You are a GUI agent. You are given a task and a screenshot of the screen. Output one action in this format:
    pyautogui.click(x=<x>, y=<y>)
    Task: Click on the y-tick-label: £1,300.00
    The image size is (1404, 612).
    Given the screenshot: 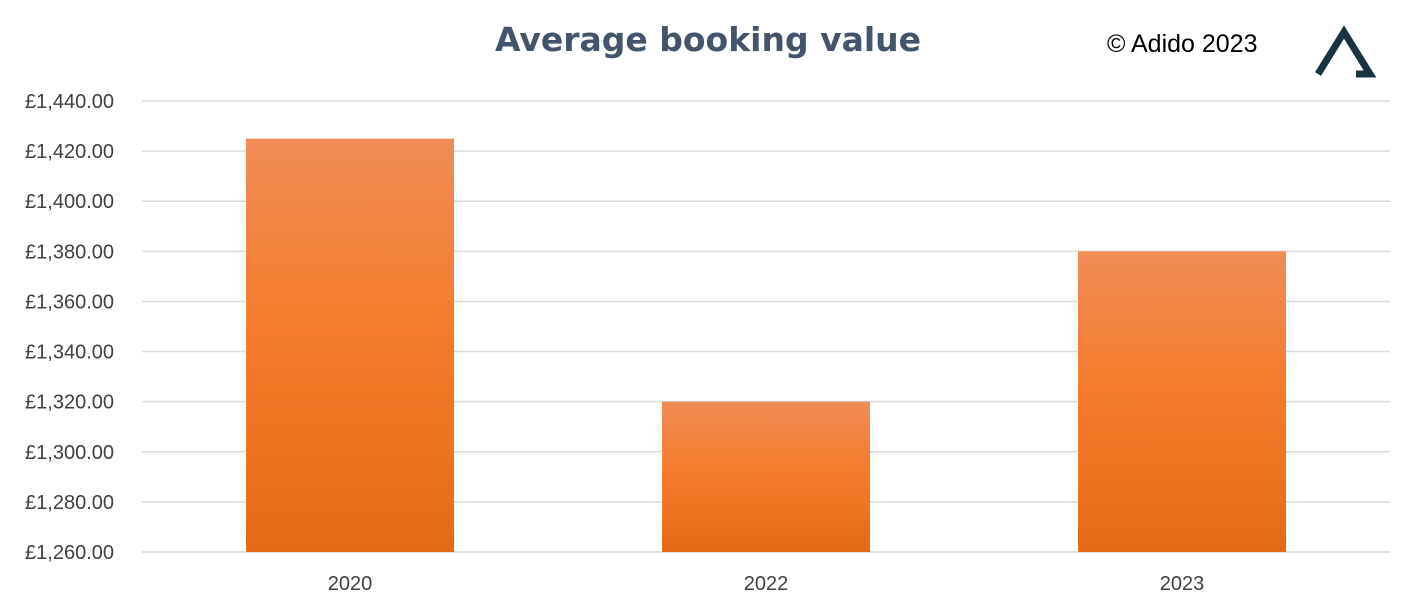 What is the action you would take?
    pyautogui.click(x=69, y=453)
    